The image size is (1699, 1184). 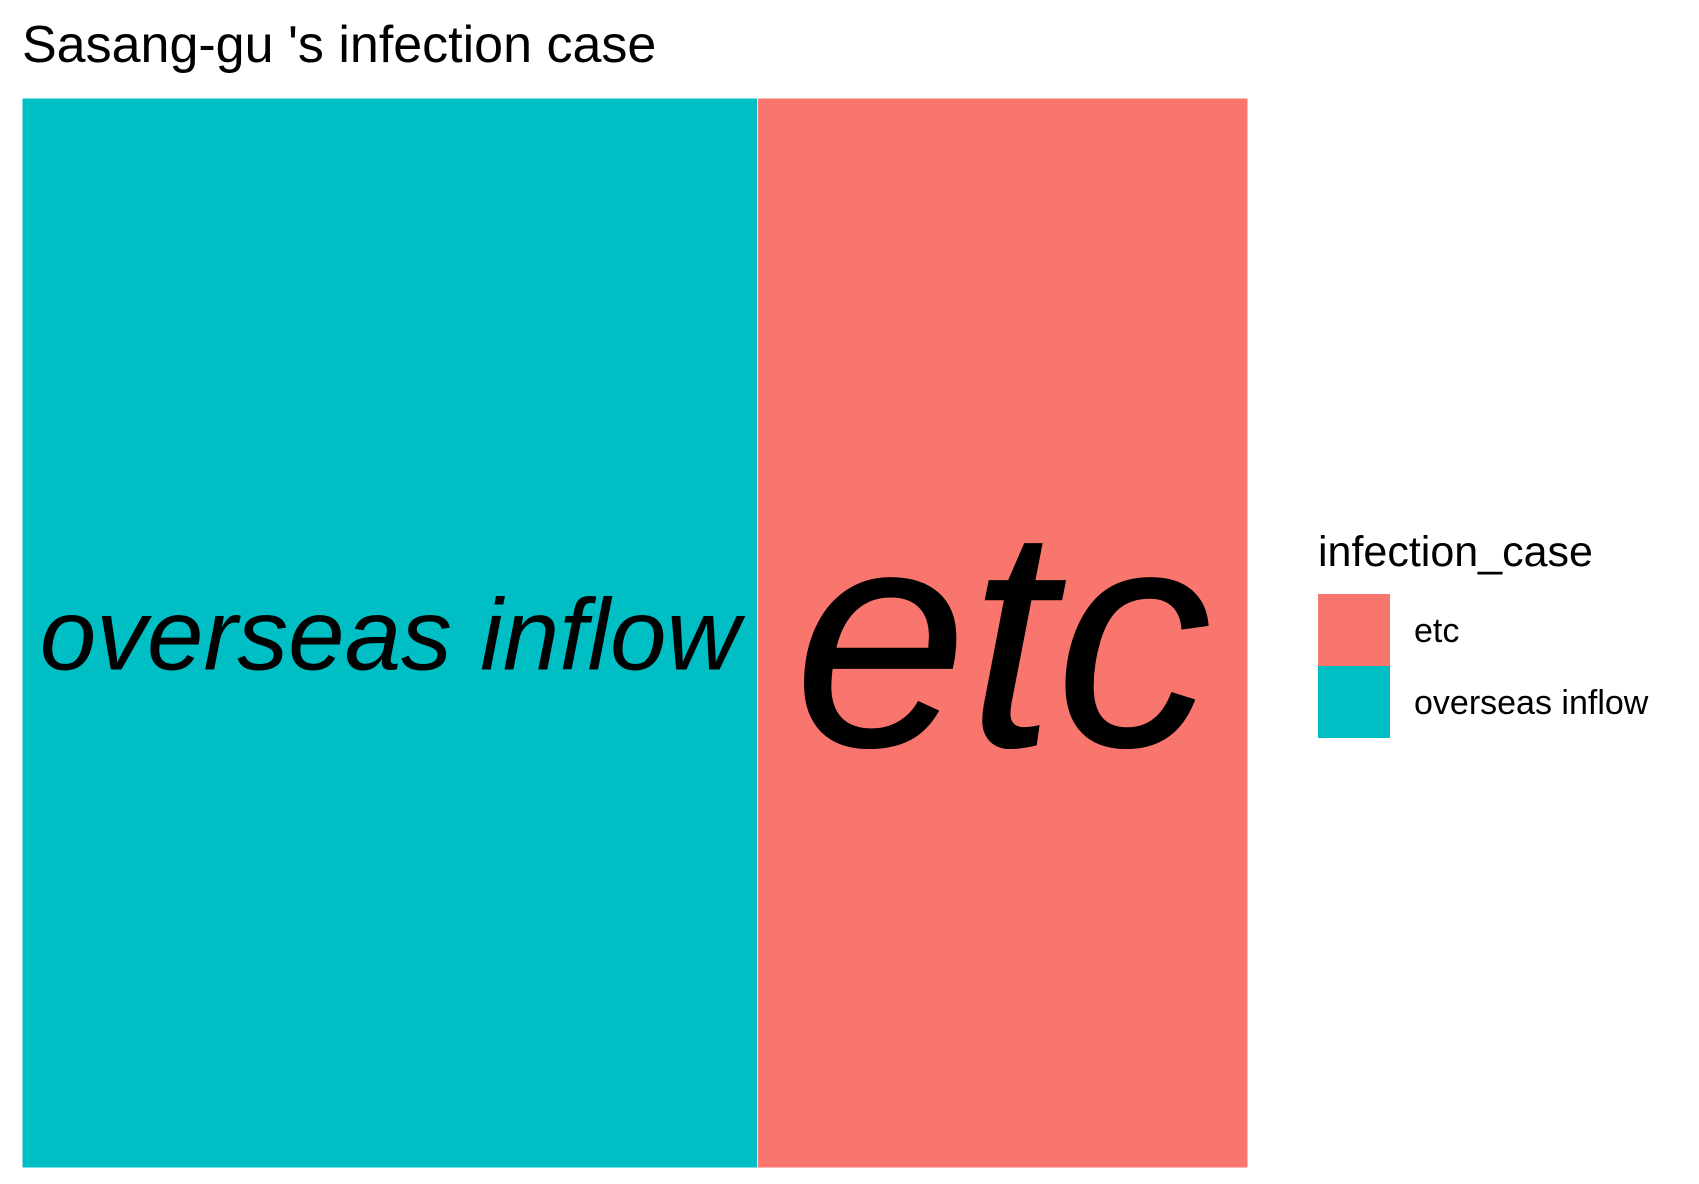 What do you see at coordinates (1531, 703) in the screenshot?
I see `legend-label-overseas-inflow: overseas inflow` at bounding box center [1531, 703].